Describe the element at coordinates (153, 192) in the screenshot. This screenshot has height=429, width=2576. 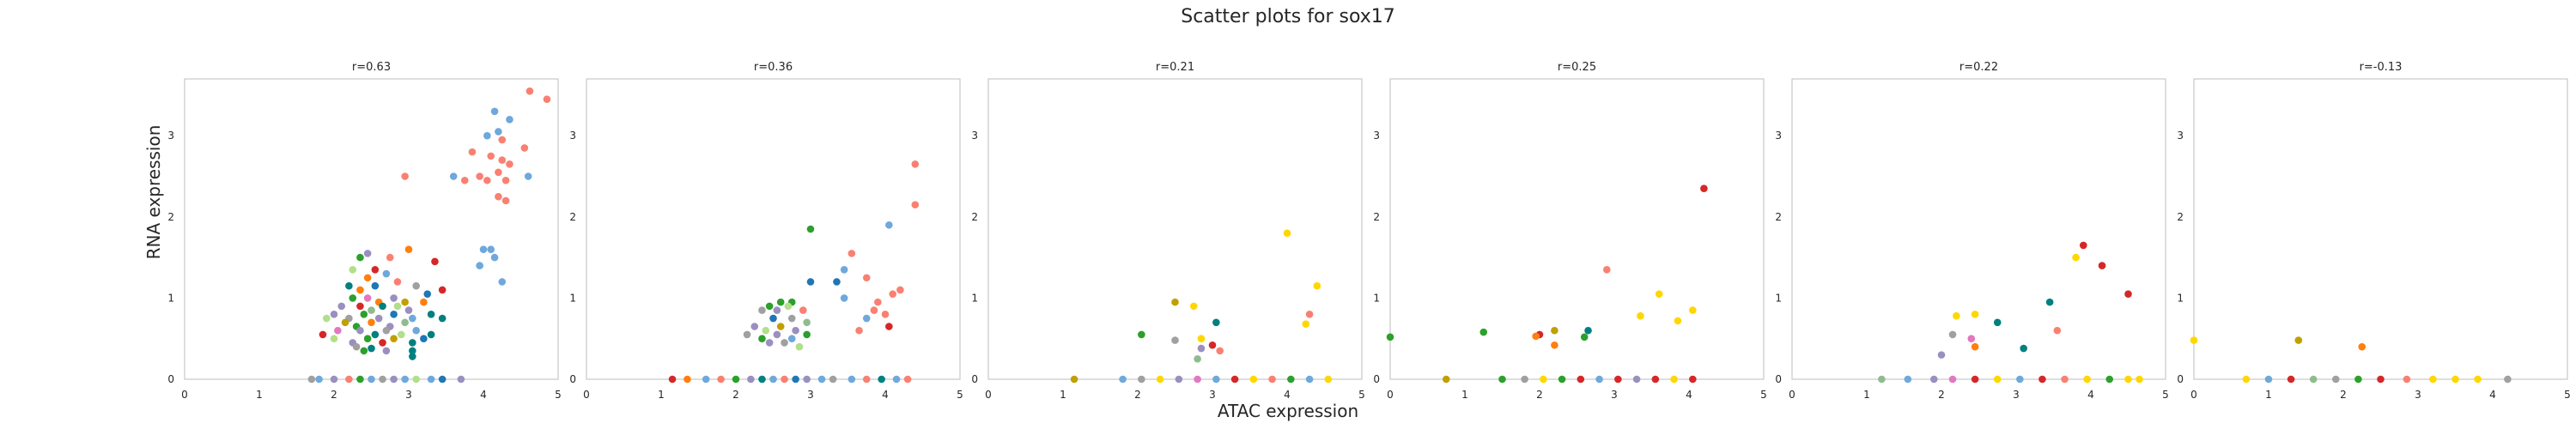
I see `y-axis-label: RNA expression` at that location.